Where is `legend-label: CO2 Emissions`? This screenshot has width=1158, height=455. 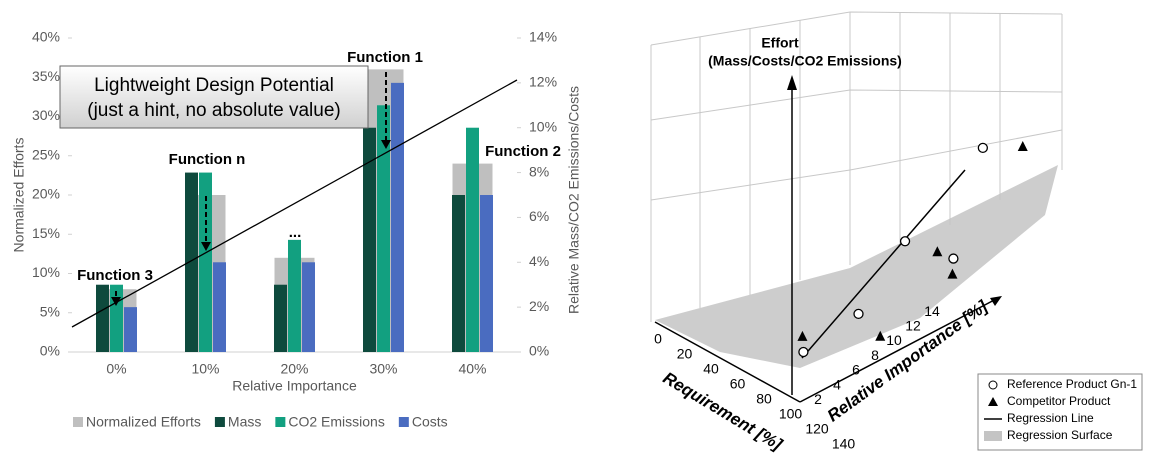 legend-label: CO2 Emissions is located at coordinates (336, 422).